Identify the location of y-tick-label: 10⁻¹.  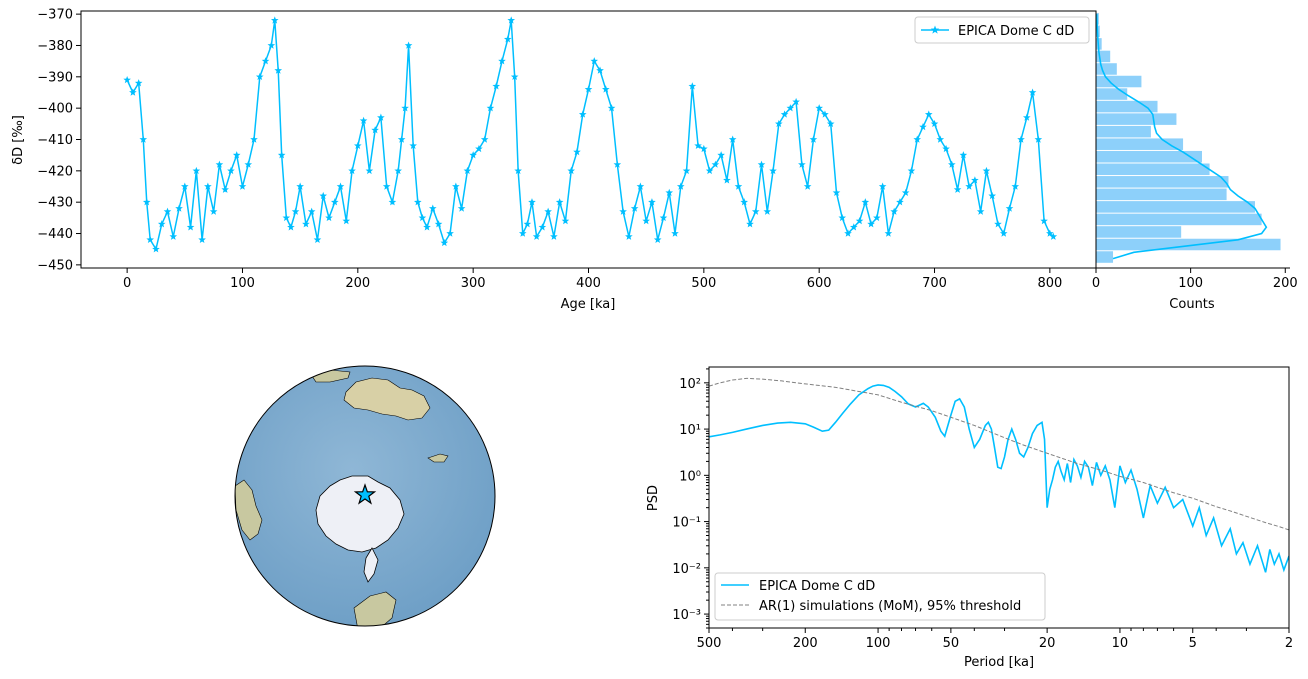
(686, 523).